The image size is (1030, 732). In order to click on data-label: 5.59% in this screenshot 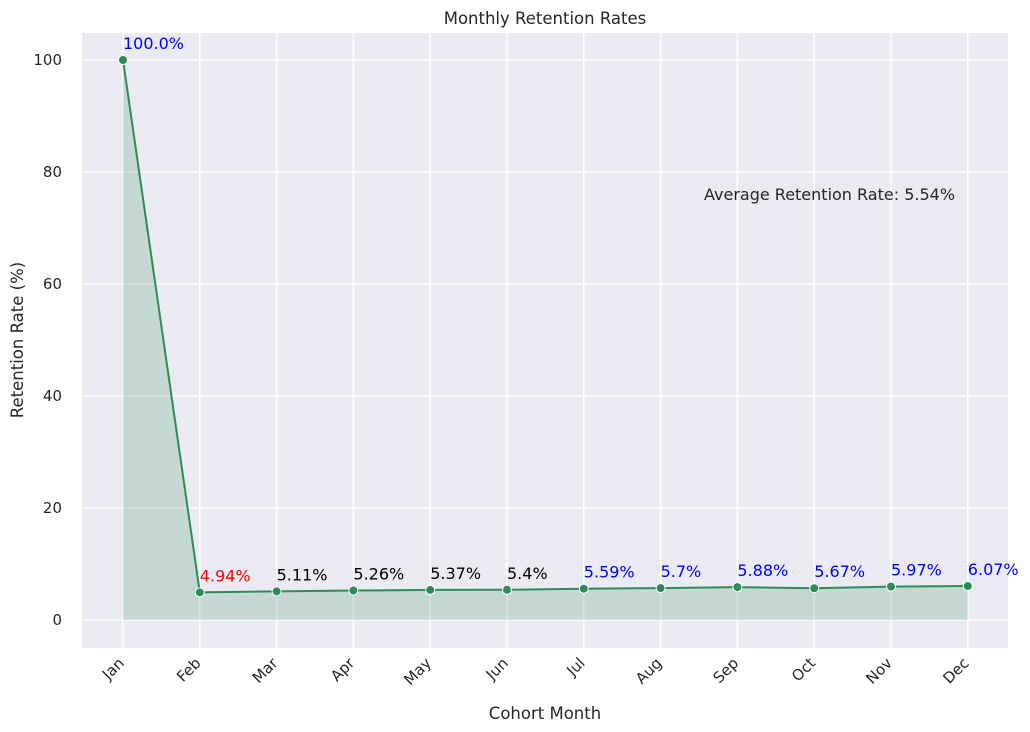, I will do `click(609, 572)`.